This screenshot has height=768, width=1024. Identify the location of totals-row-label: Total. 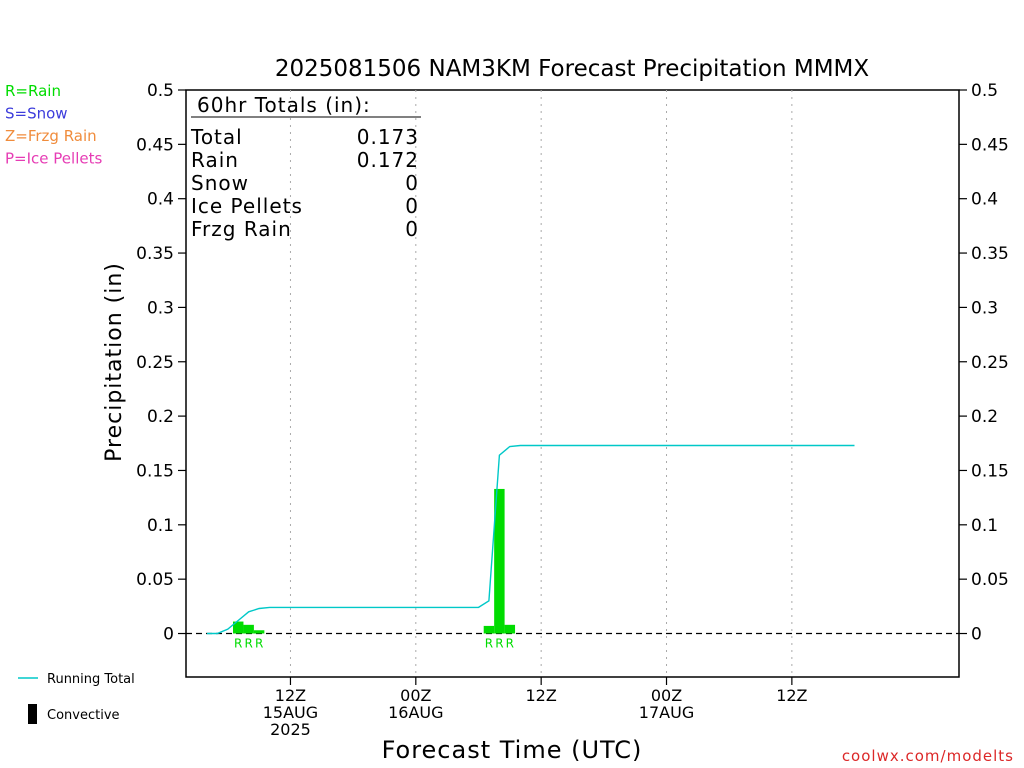
(216, 137).